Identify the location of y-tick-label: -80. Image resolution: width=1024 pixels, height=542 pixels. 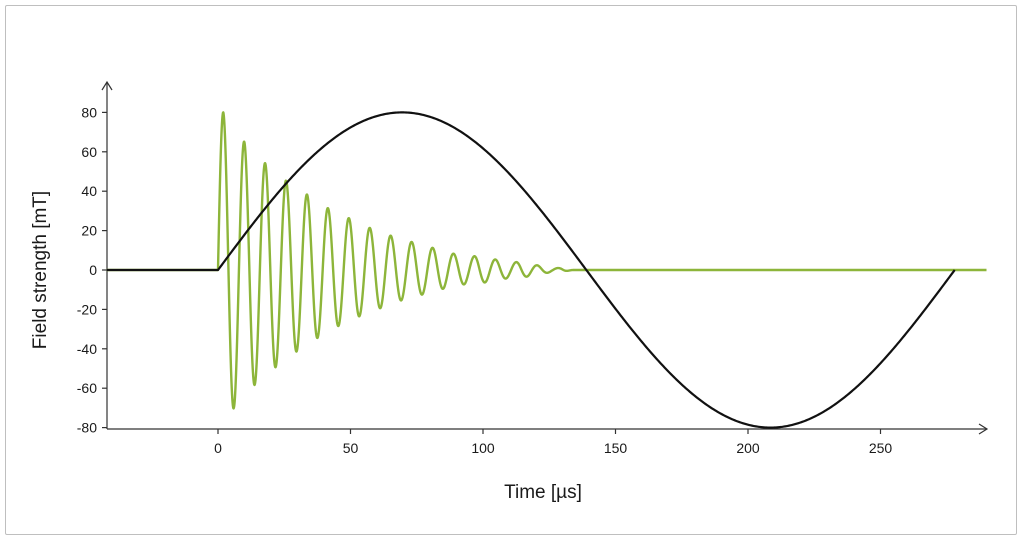
(87, 428).